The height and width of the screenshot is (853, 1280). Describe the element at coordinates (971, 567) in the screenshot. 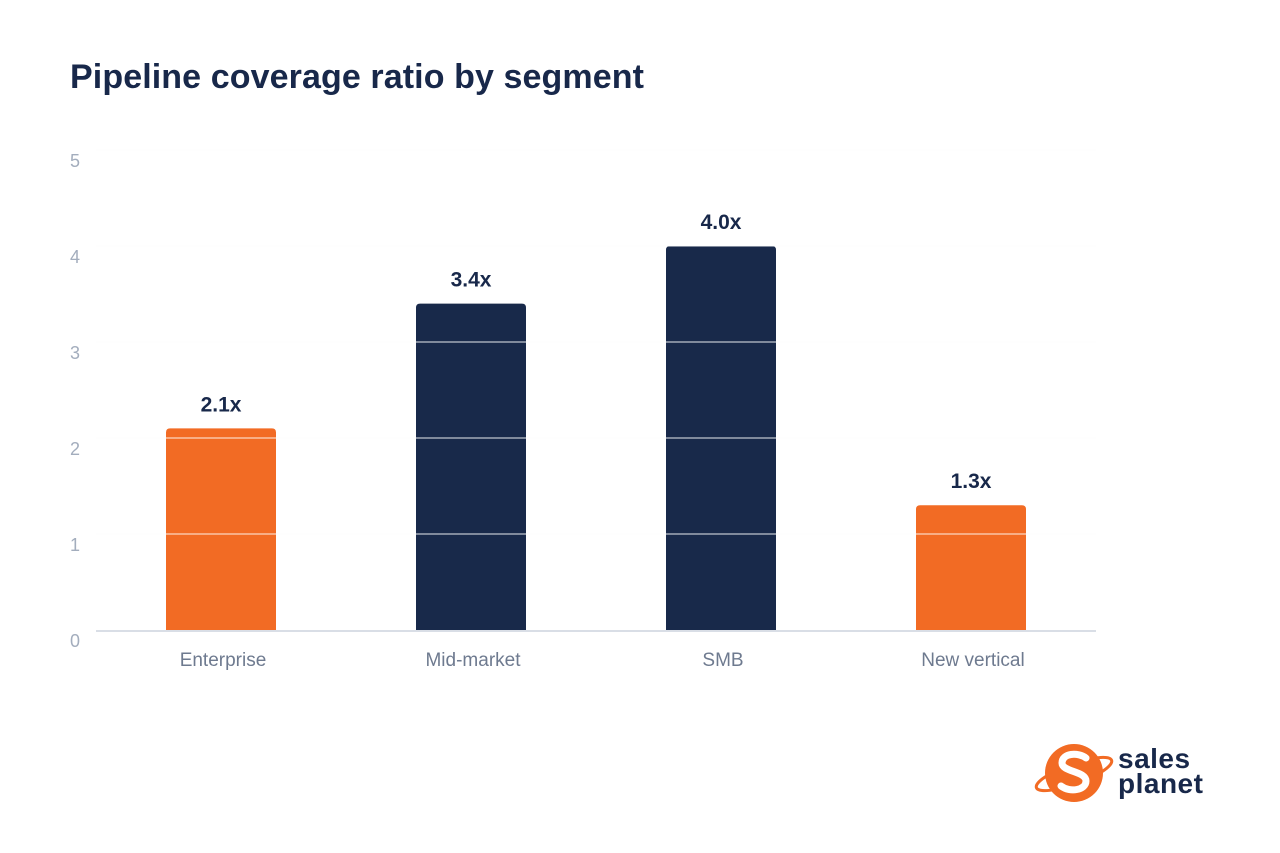

I see `bar-new-vertical` at that location.